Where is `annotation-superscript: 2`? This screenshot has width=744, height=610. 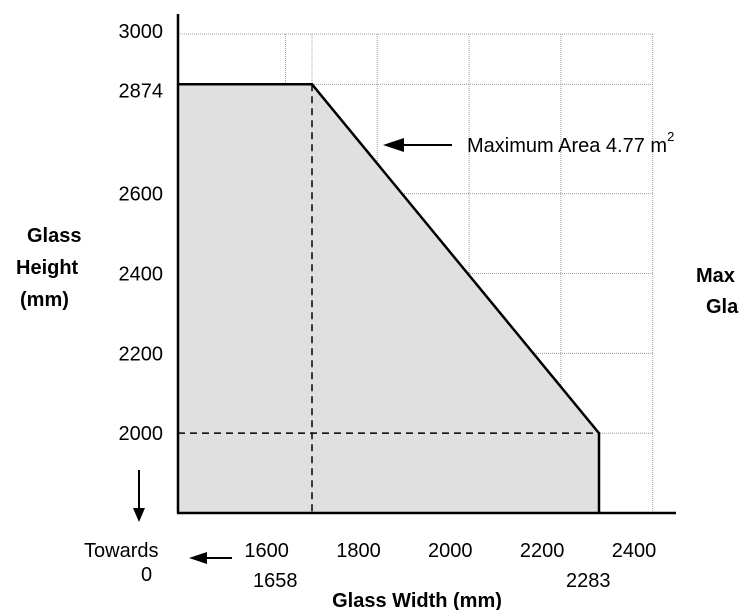 annotation-superscript: 2 is located at coordinates (670, 136).